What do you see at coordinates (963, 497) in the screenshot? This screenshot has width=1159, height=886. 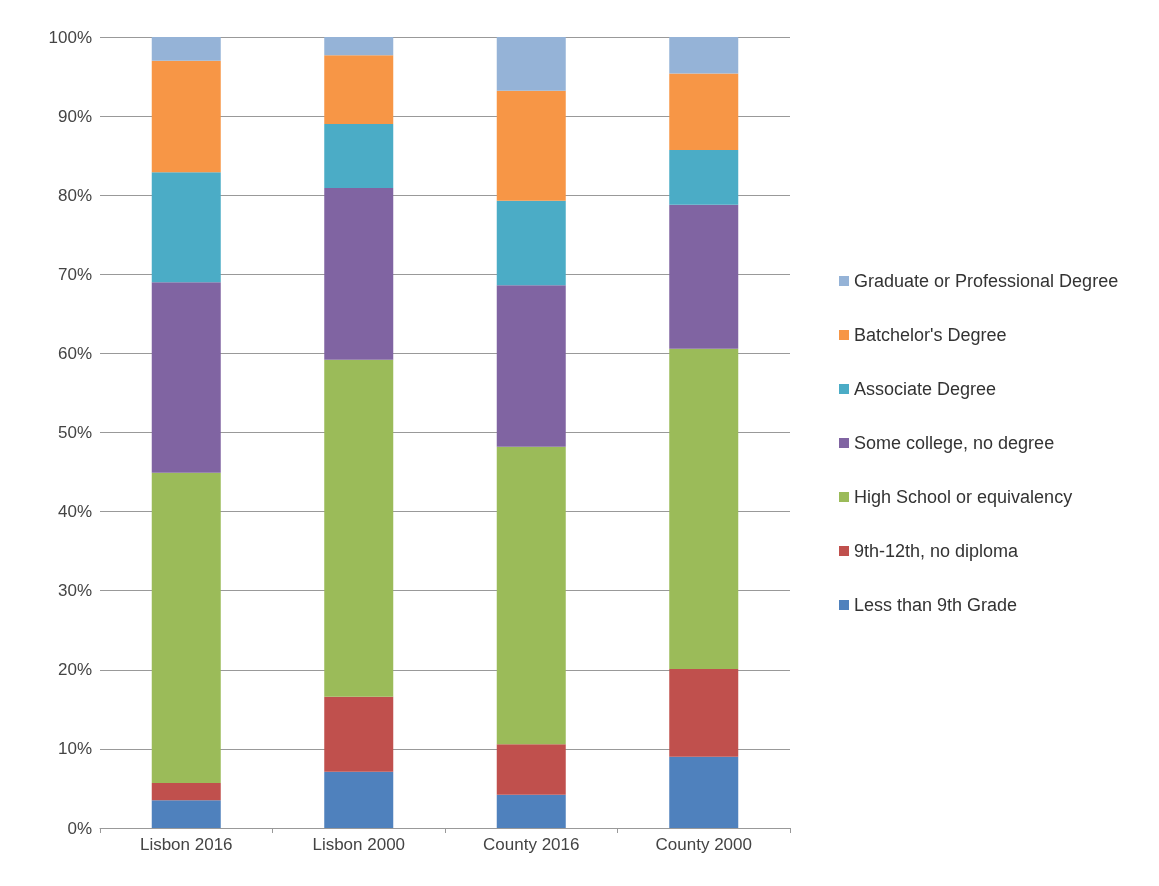 I see `legend-label: High School or equivalency` at bounding box center [963, 497].